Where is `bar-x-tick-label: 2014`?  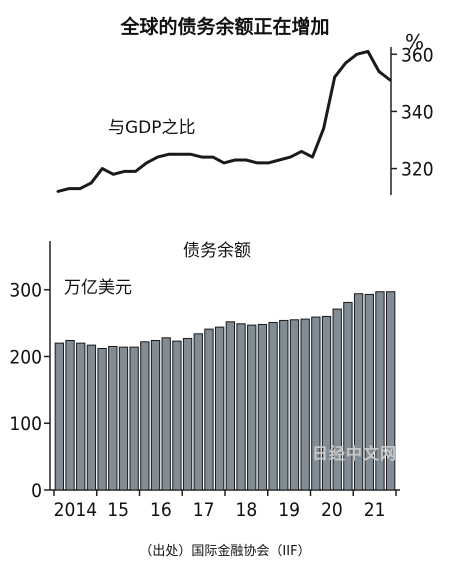 bar-x-tick-label: 2014 is located at coordinates (76, 510).